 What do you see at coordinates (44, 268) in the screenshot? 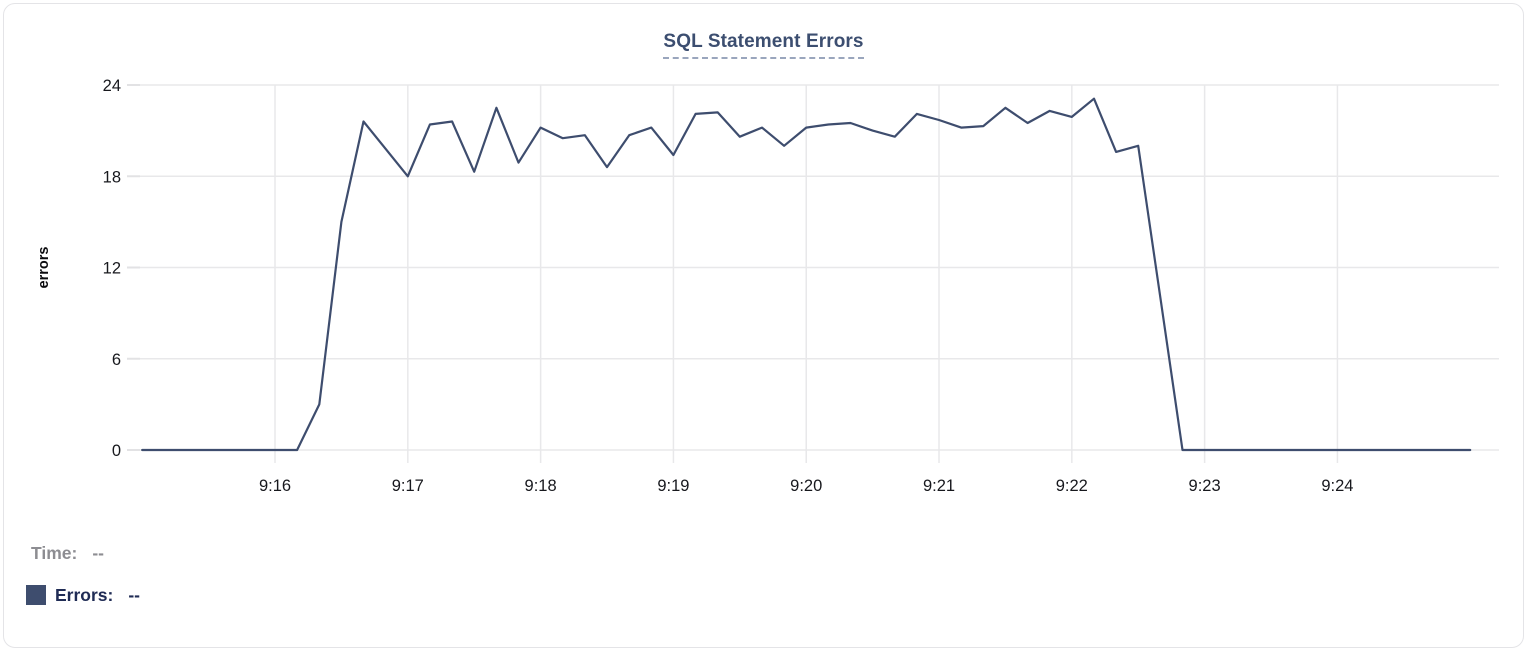
I see `y-axis-title: errors` at bounding box center [44, 268].